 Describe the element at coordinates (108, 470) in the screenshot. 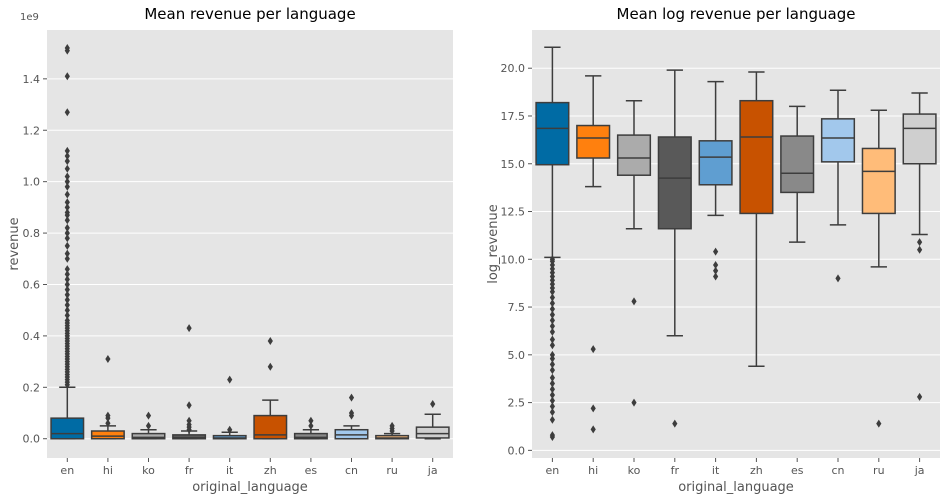

I see `x-tick-label: hi` at that location.